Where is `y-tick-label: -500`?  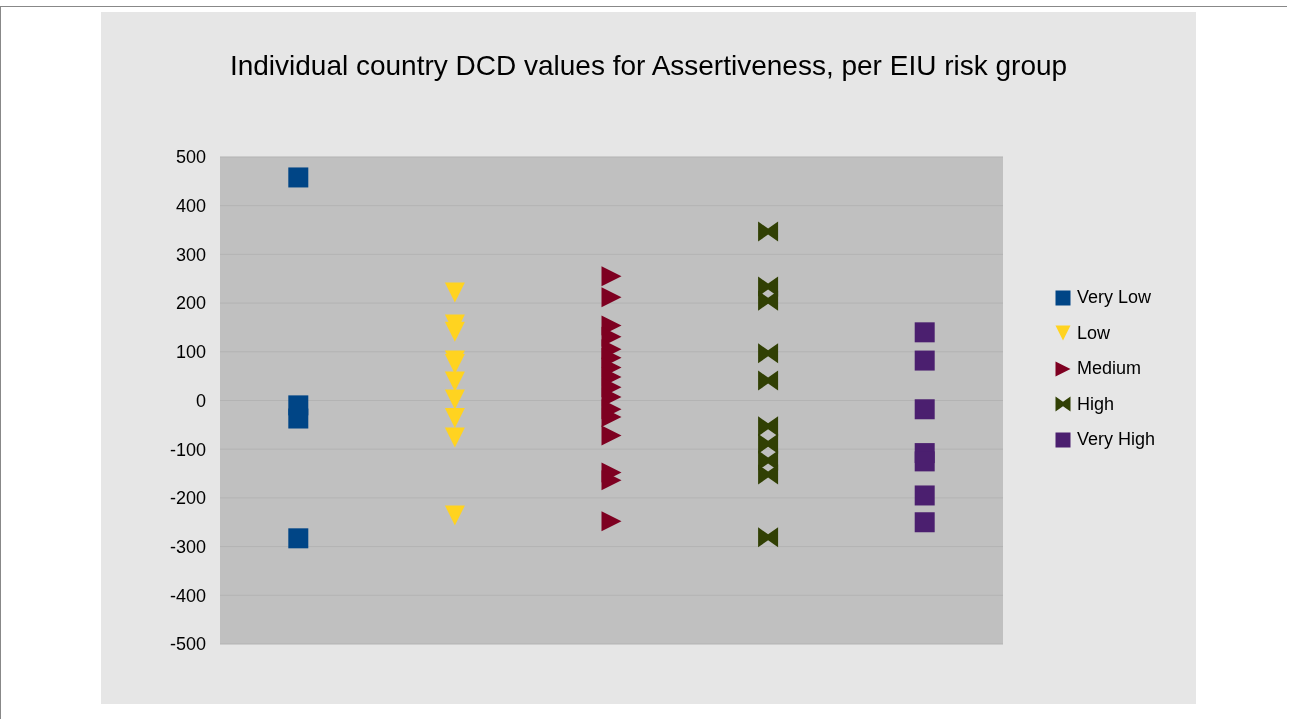
y-tick-label: -500 is located at coordinates (187, 644).